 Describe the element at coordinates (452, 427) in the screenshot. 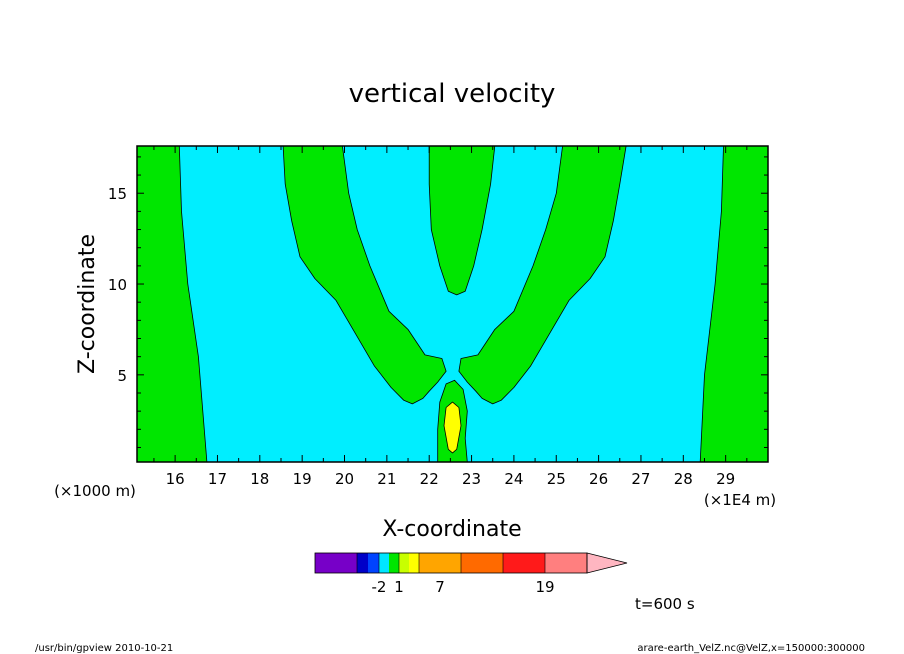

I see `contour-updraft-core` at that location.